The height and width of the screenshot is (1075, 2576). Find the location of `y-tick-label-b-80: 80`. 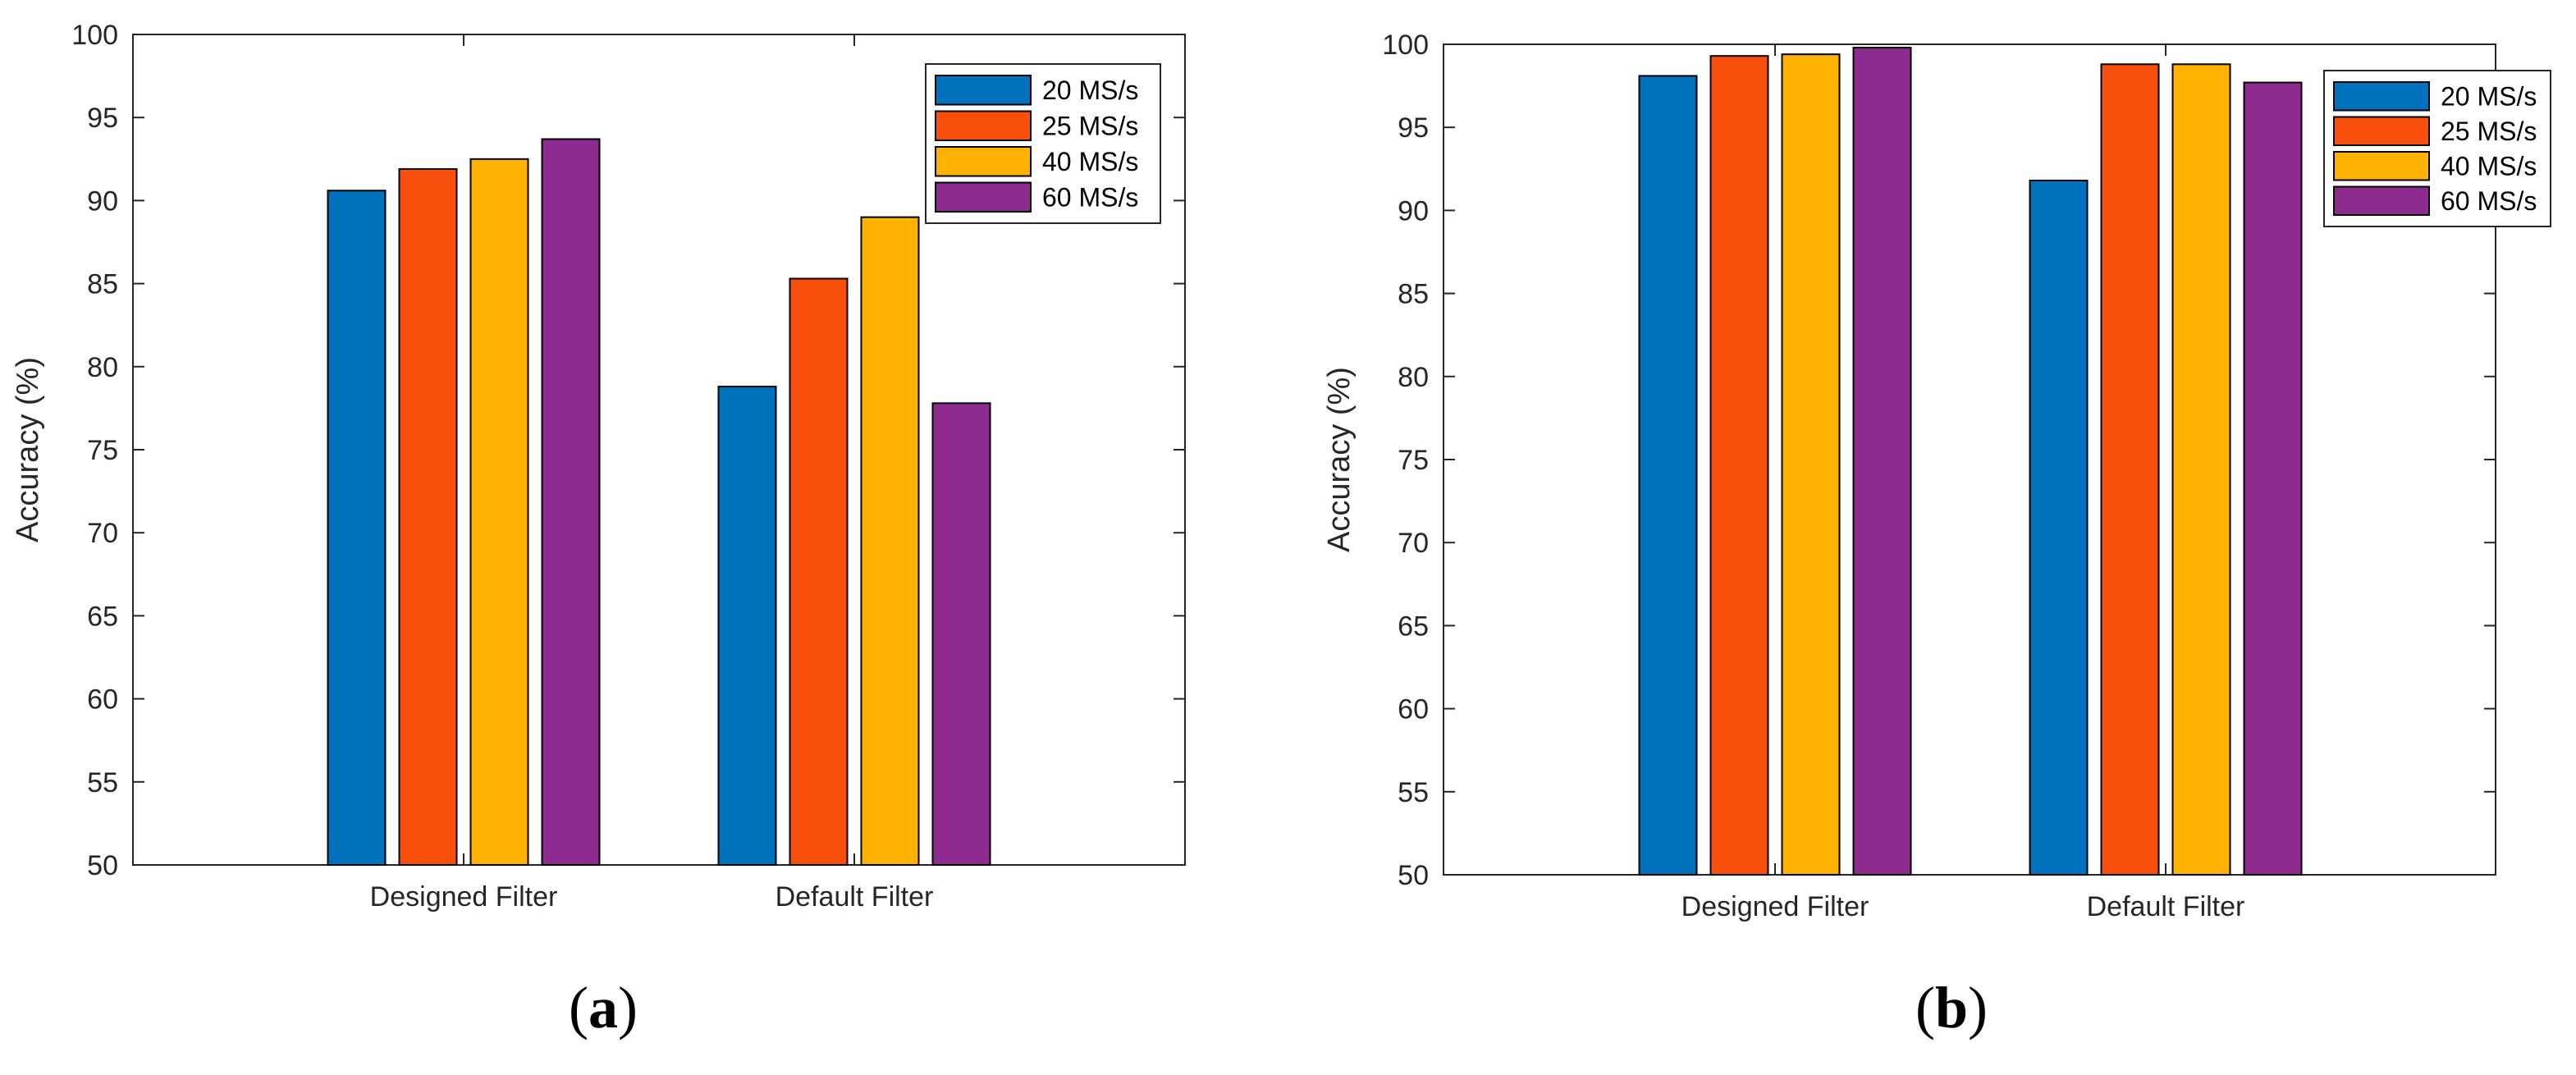

y-tick-label-b-80: 80 is located at coordinates (1413, 377).